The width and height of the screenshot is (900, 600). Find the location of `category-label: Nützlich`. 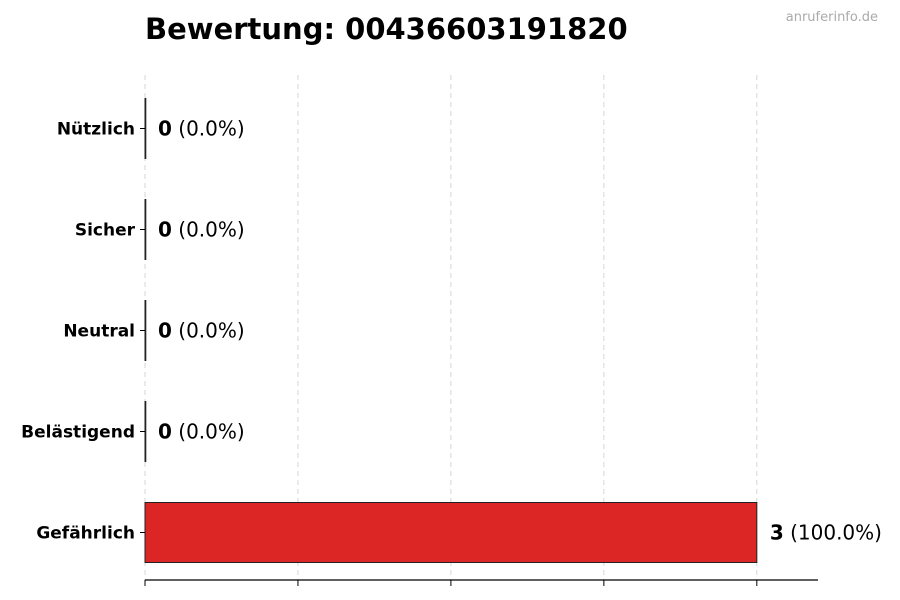

category-label: Nützlich is located at coordinates (96, 130).